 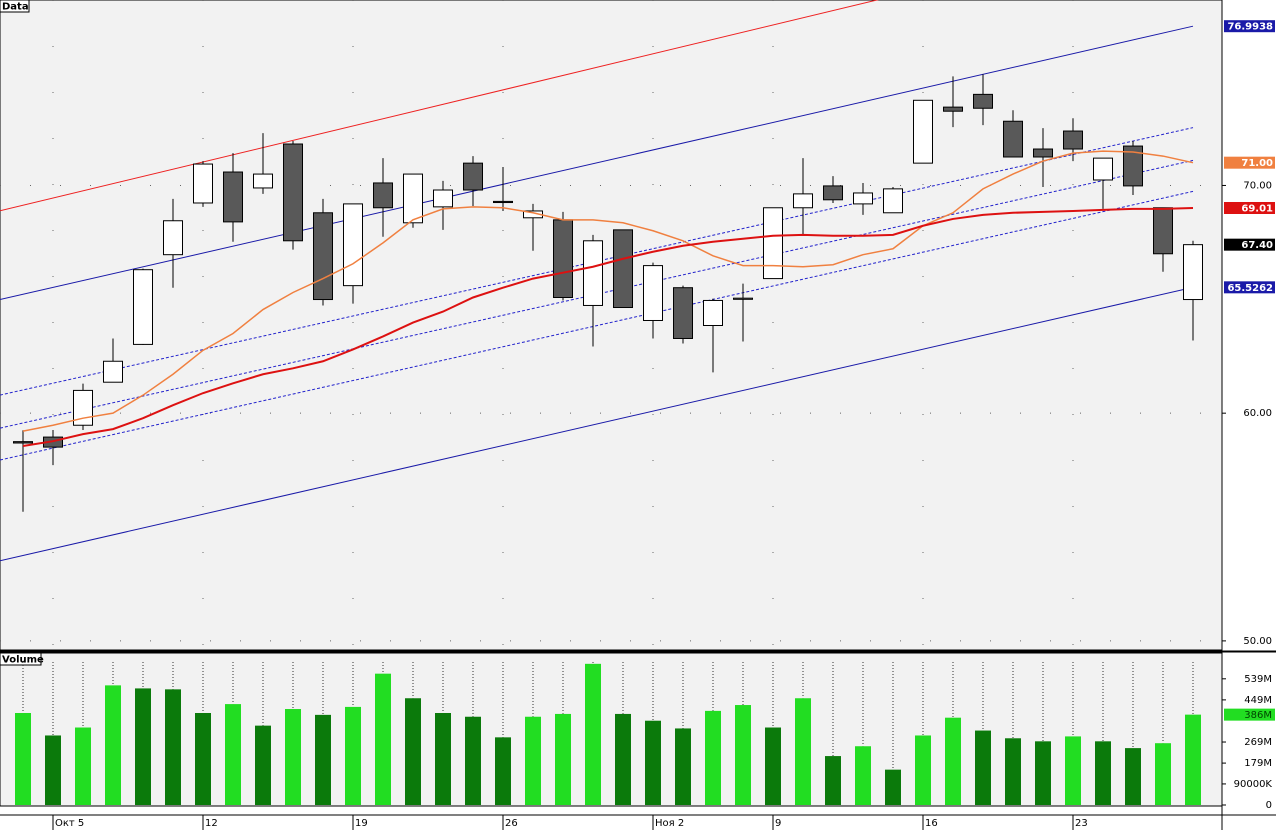 What do you see at coordinates (511, 823) in the screenshot?
I see `x-tick-label: 26` at bounding box center [511, 823].